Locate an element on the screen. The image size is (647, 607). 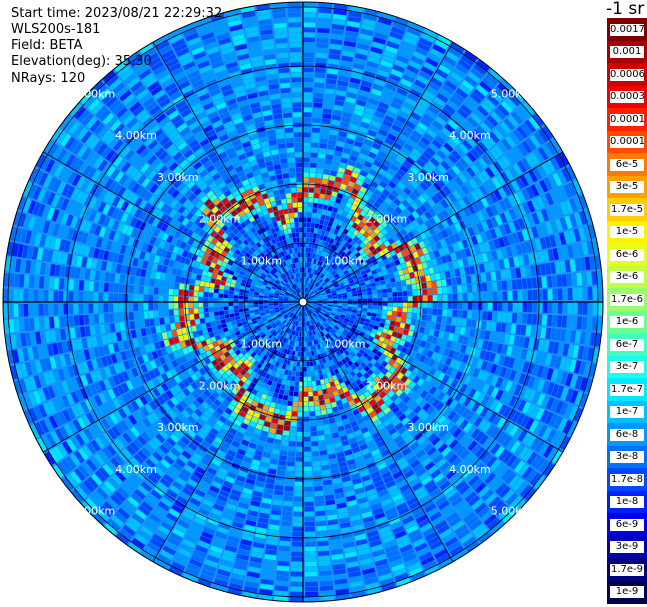
colorbar-tick-label: 1.7e-5 is located at coordinates (627, 209).